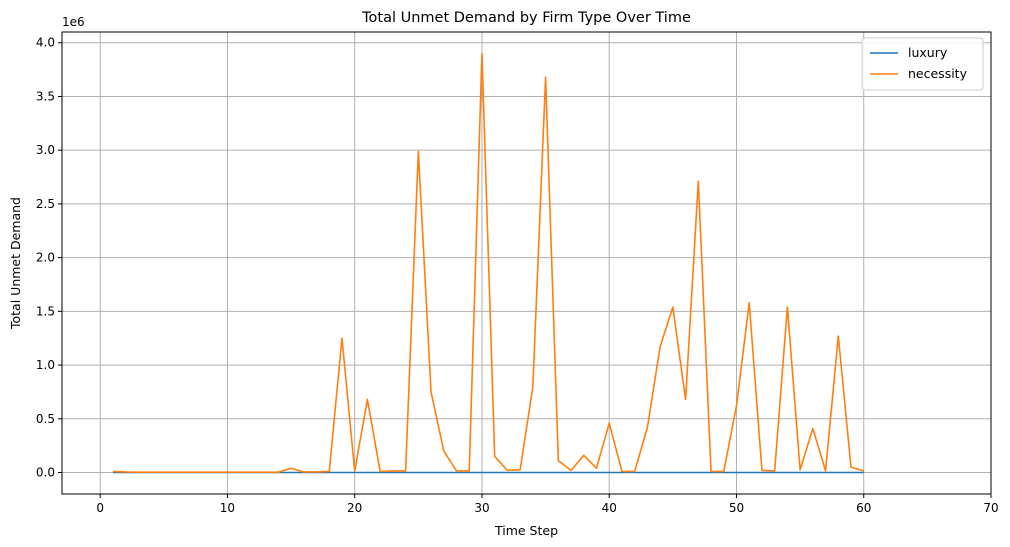 The width and height of the screenshot is (1010, 547). I want to click on x-axis-ticks: 0 10 20 30 40 50 60 70, so click(547, 504).